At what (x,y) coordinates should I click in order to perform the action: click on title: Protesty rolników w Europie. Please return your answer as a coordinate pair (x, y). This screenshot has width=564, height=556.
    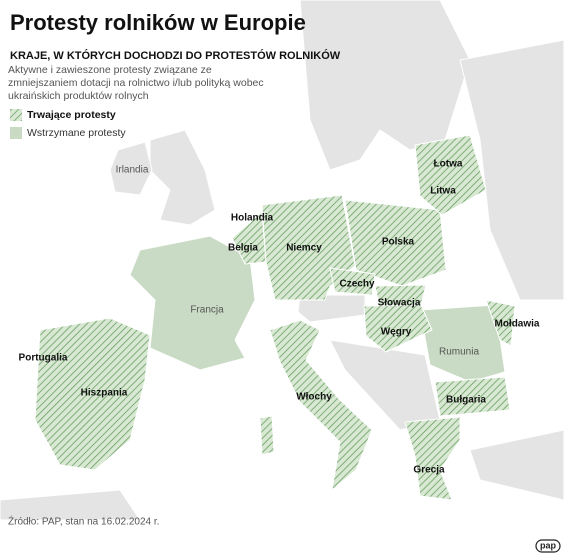
    Looking at the image, I should click on (158, 22).